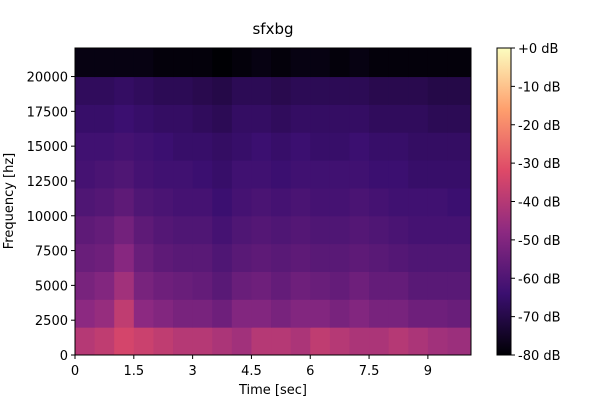 The height and width of the screenshot is (404, 600). What do you see at coordinates (539, 126) in the screenshot?
I see `colorbar-tick-label: -20 dB` at bounding box center [539, 126].